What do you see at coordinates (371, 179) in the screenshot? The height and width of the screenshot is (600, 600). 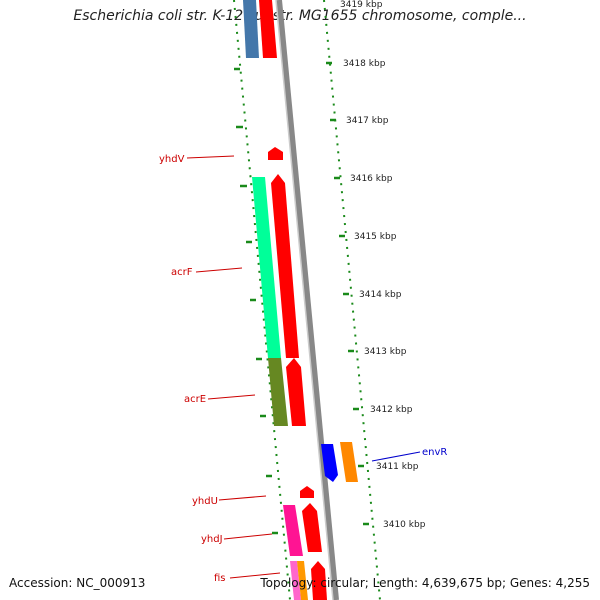 I see `tick-label: 3416 kbp` at bounding box center [371, 179].